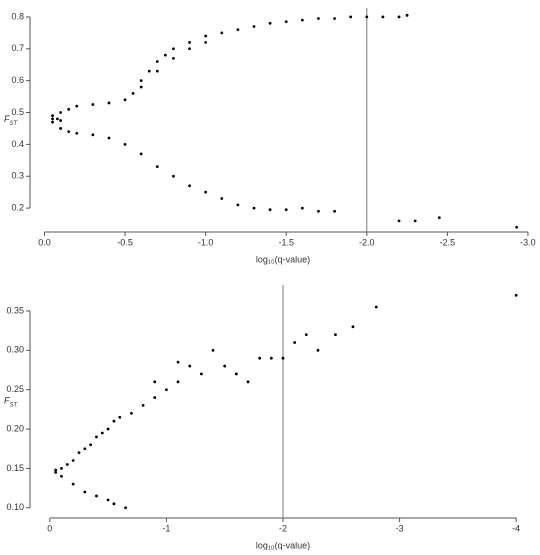  Describe the element at coordinates (125, 242) in the screenshot. I see `x-tick-label: -0.5` at that location.